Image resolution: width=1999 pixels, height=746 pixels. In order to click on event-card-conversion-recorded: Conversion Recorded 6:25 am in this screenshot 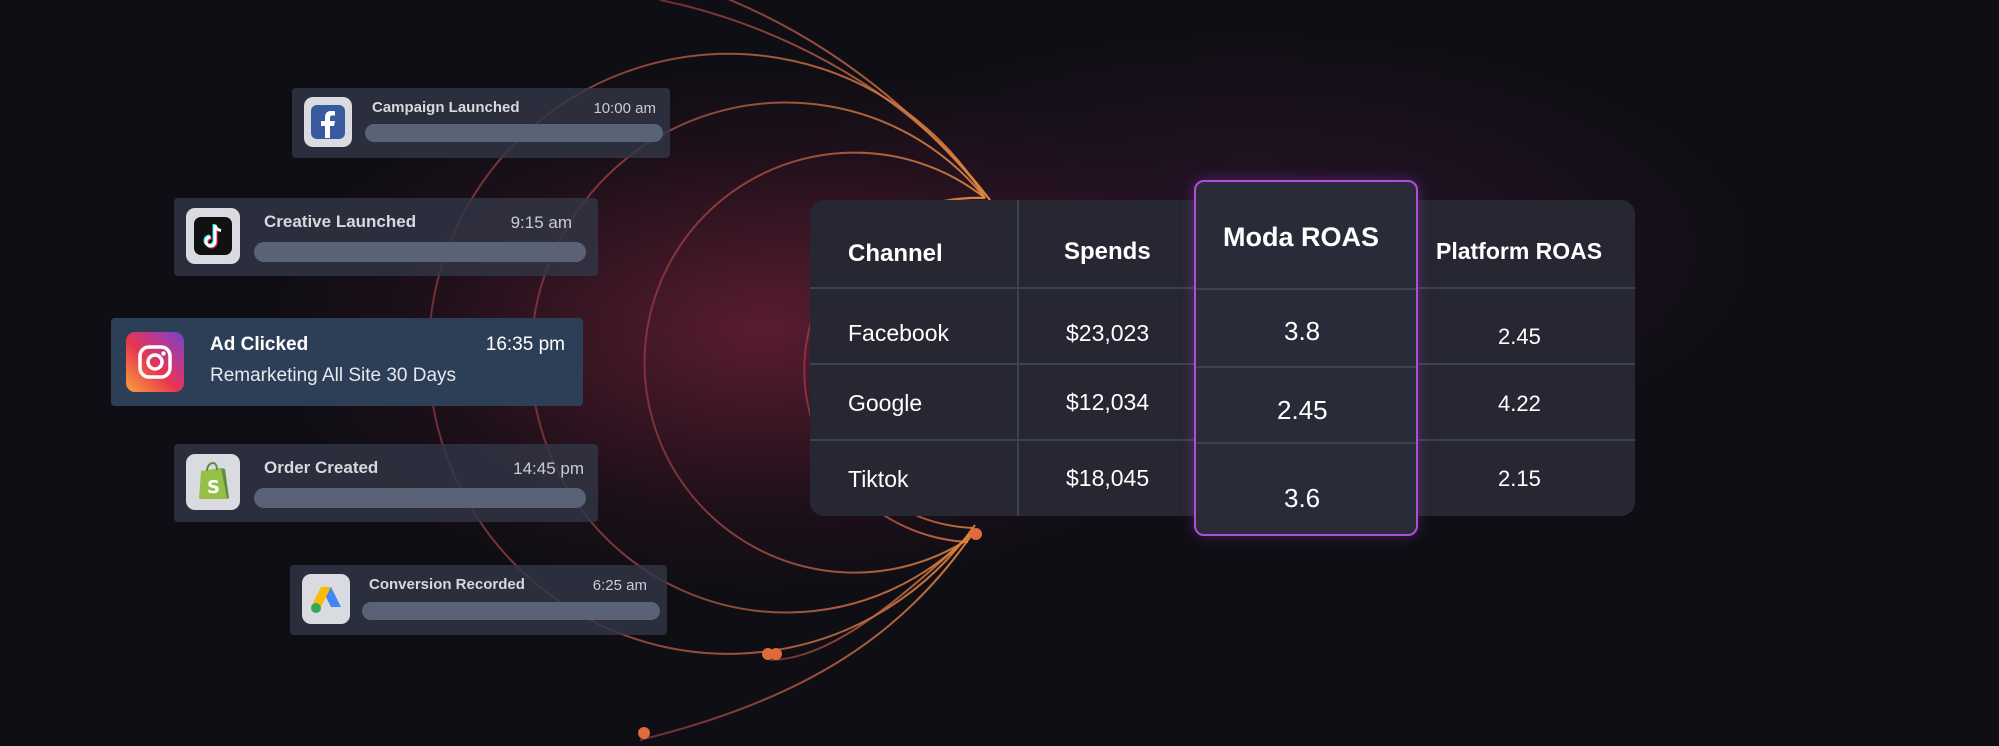, I will do `click(478, 600)`.